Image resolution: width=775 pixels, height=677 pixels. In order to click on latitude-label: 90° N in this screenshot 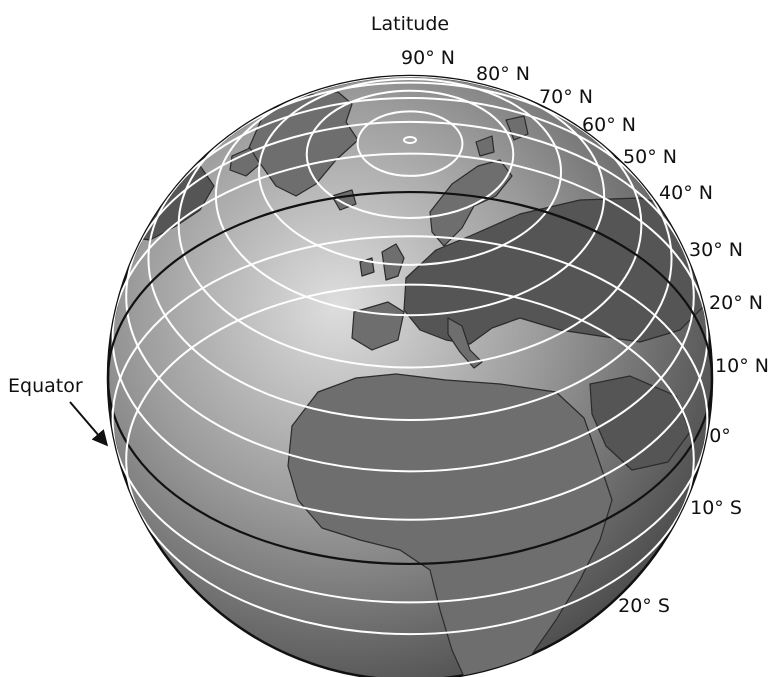, I will do `click(428, 58)`.